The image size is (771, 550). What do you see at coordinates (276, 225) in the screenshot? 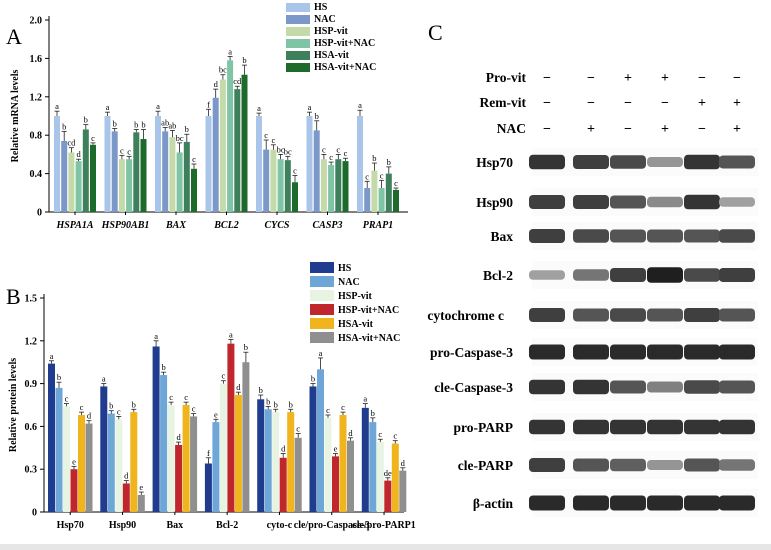
I see `x-tick-label: CYCS` at bounding box center [276, 225].